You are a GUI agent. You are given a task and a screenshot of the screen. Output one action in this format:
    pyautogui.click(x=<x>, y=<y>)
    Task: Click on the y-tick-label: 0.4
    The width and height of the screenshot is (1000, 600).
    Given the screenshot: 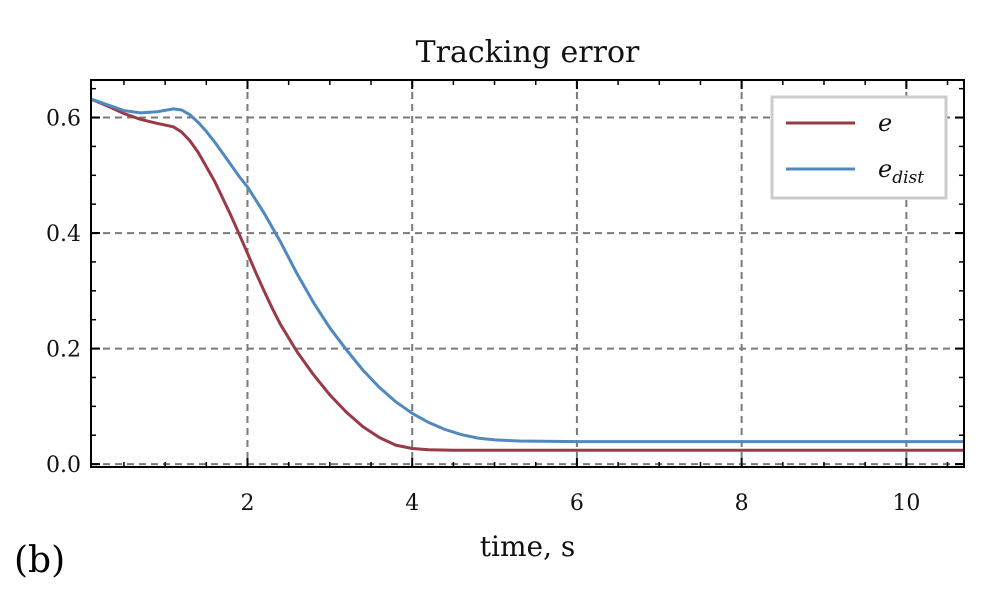 What is the action you would take?
    pyautogui.click(x=63, y=234)
    